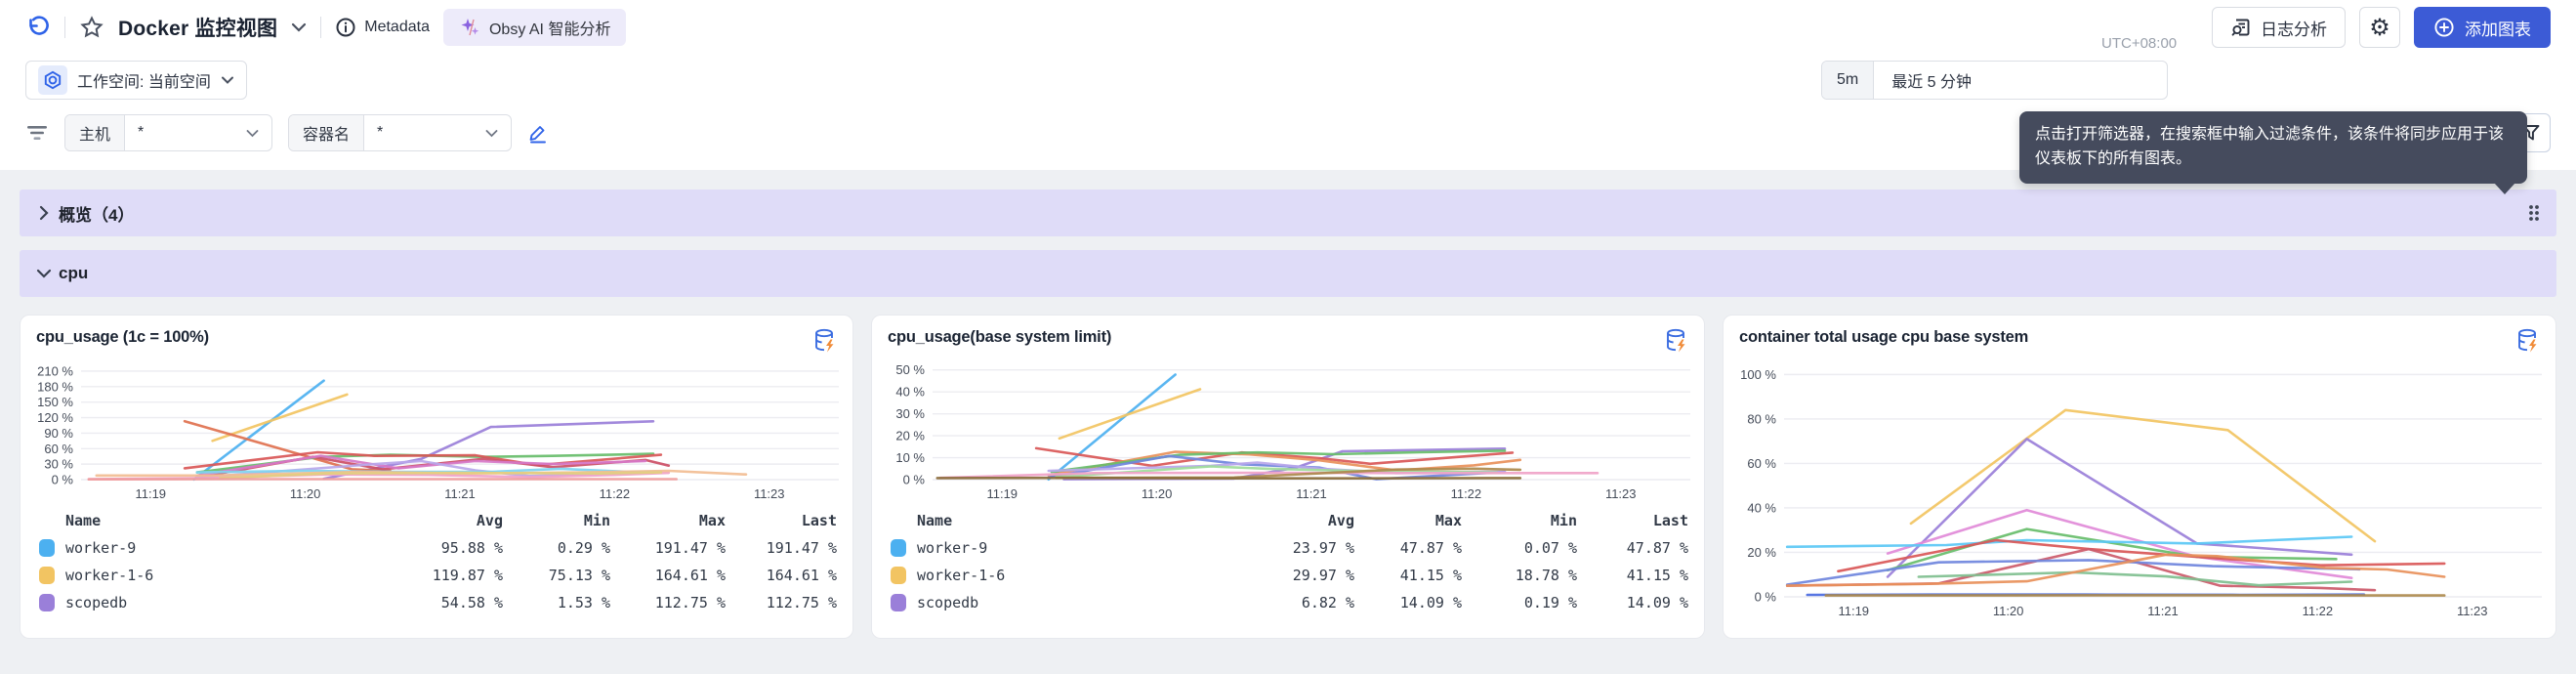 The width and height of the screenshot is (2576, 674). I want to click on legend-row-scopedb: scopedb 54.58 % 1.53 % 112.75 % 112.75 %, so click(434, 602).